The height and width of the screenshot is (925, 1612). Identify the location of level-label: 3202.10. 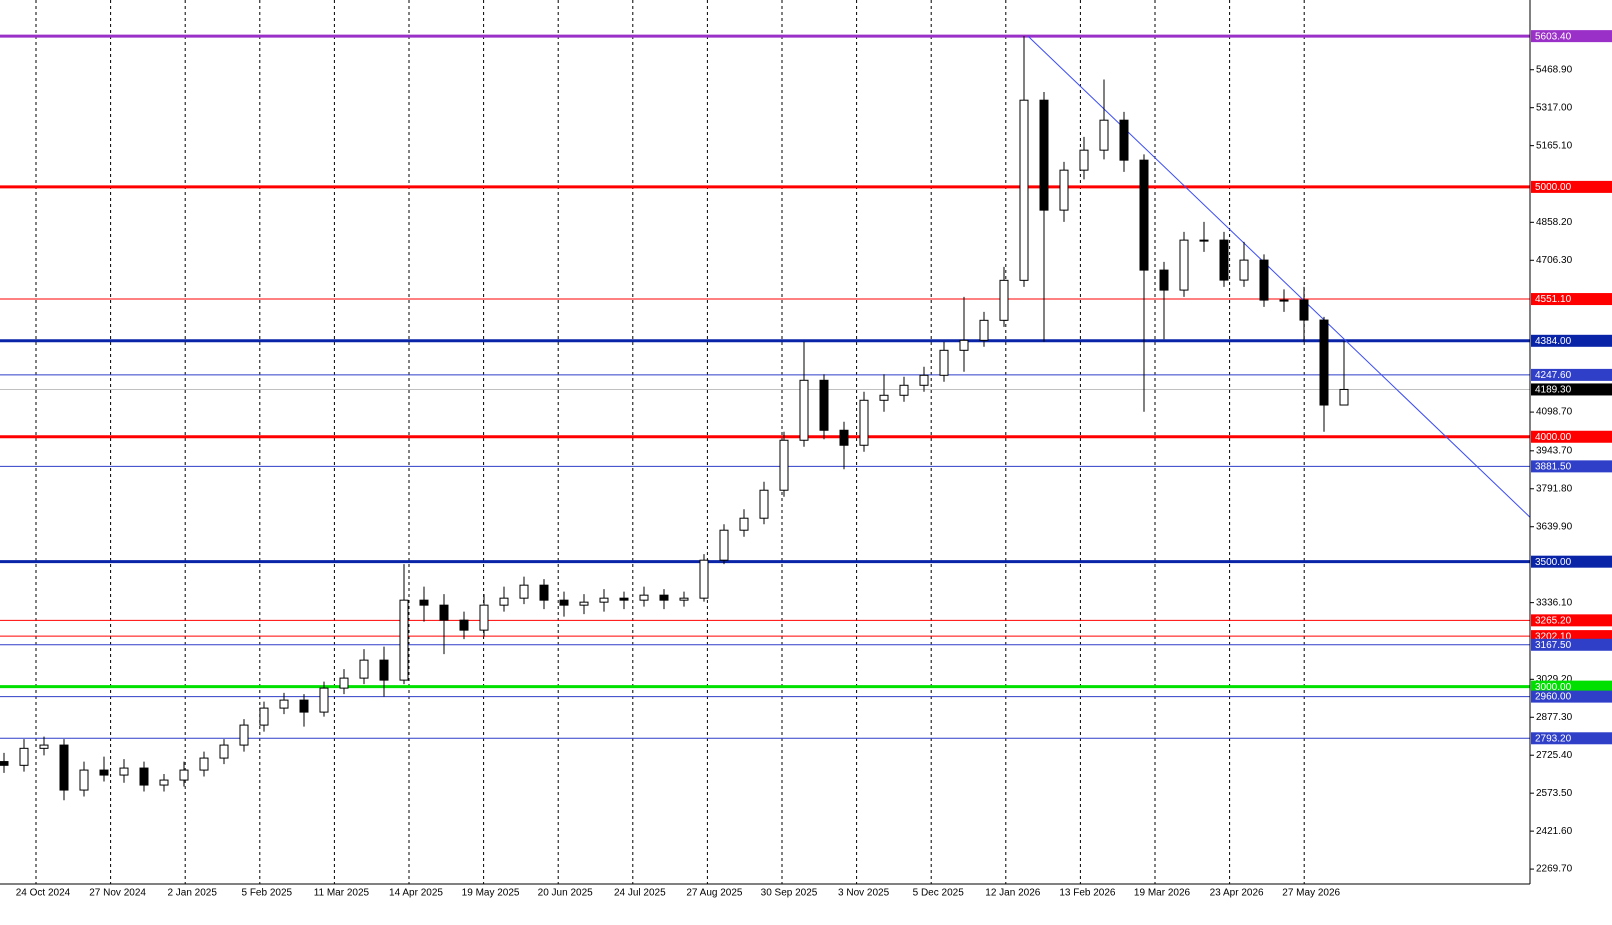
(1553, 636).